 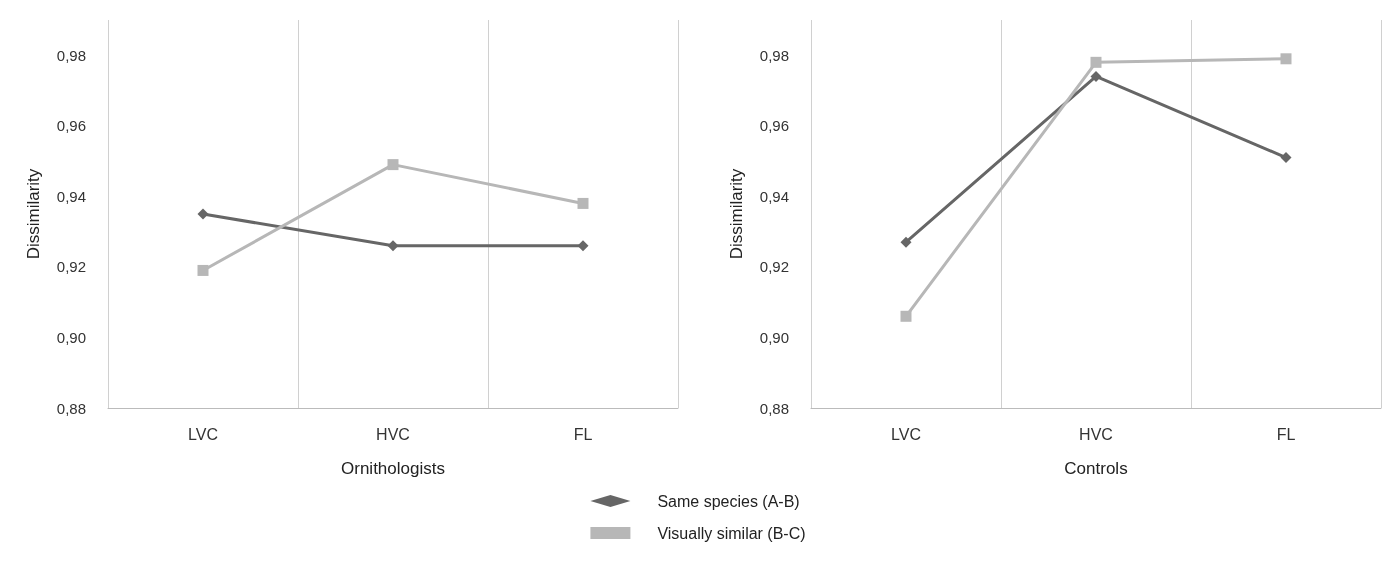 What do you see at coordinates (731, 533) in the screenshot?
I see `legend-label: Visually similar (B-C)` at bounding box center [731, 533].